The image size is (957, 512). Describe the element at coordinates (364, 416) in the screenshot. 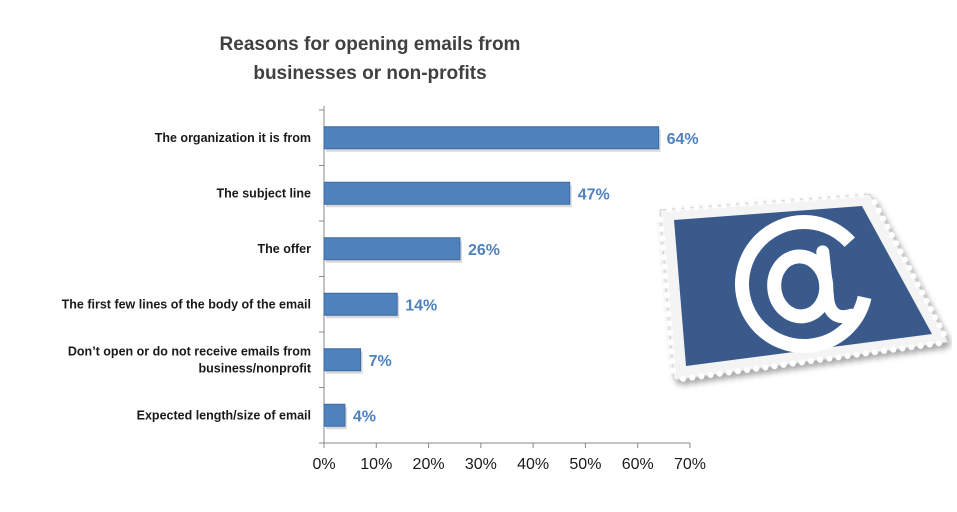

I see `bar-value-label: 4%` at that location.